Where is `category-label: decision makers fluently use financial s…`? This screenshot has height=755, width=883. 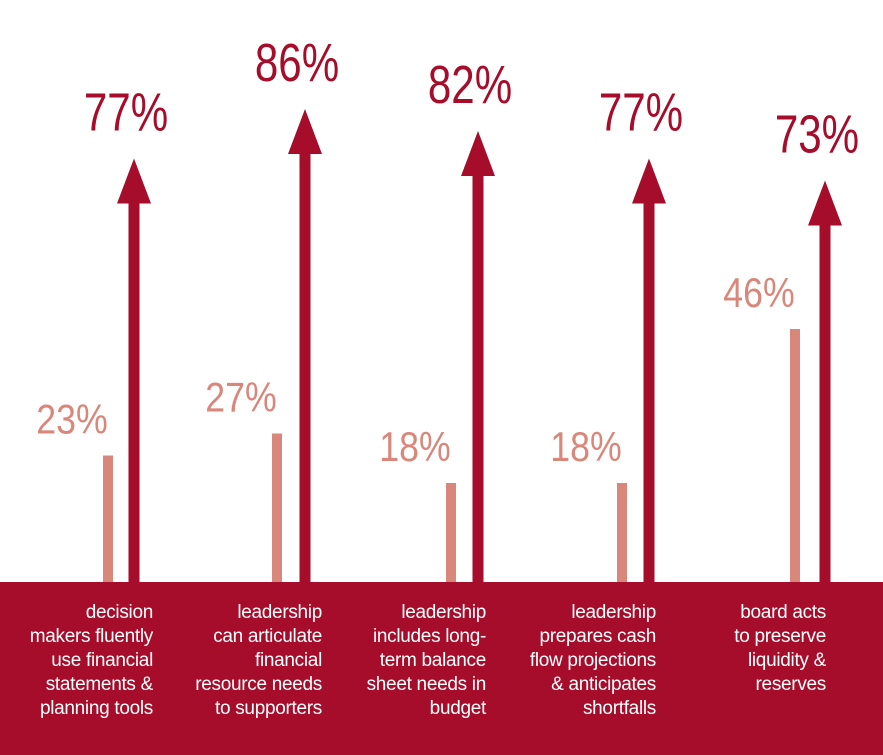
category-label: decision makers fluently use financial s… is located at coordinates (78, 661).